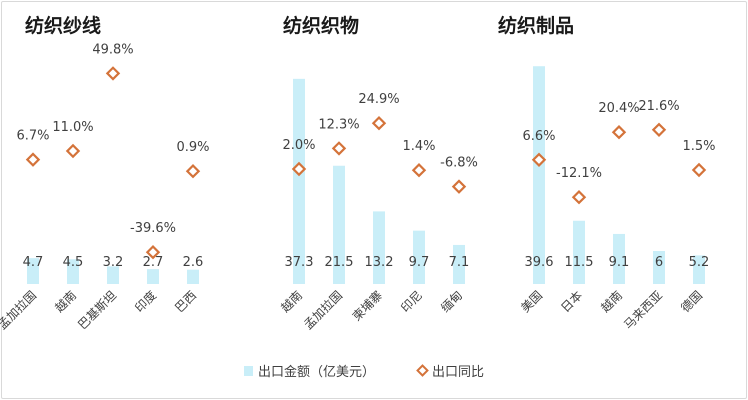 The image size is (748, 400). Describe the element at coordinates (193, 262) in the screenshot. I see `value-label: 2.6` at that location.